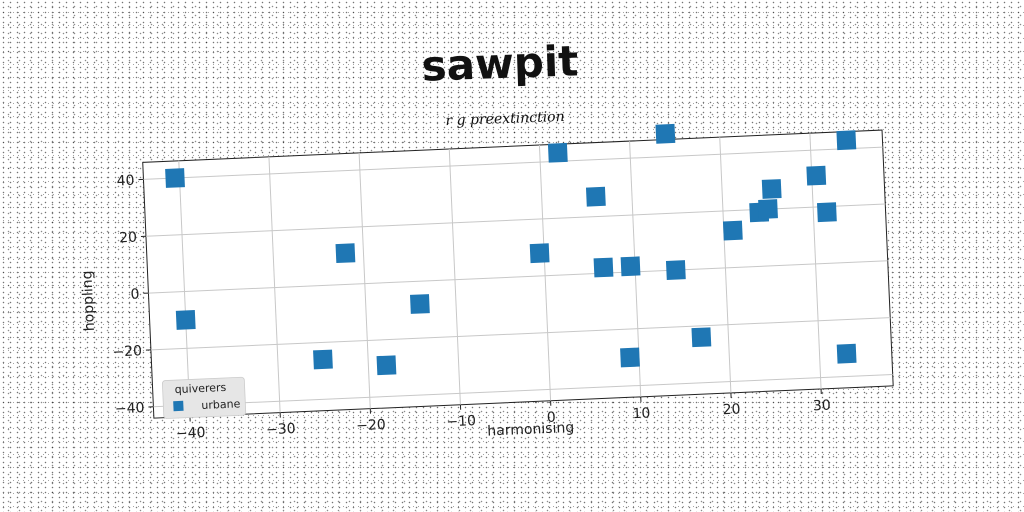  What do you see at coordinates (88, 300) in the screenshot?
I see `y-axis-label: hoppling` at bounding box center [88, 300].